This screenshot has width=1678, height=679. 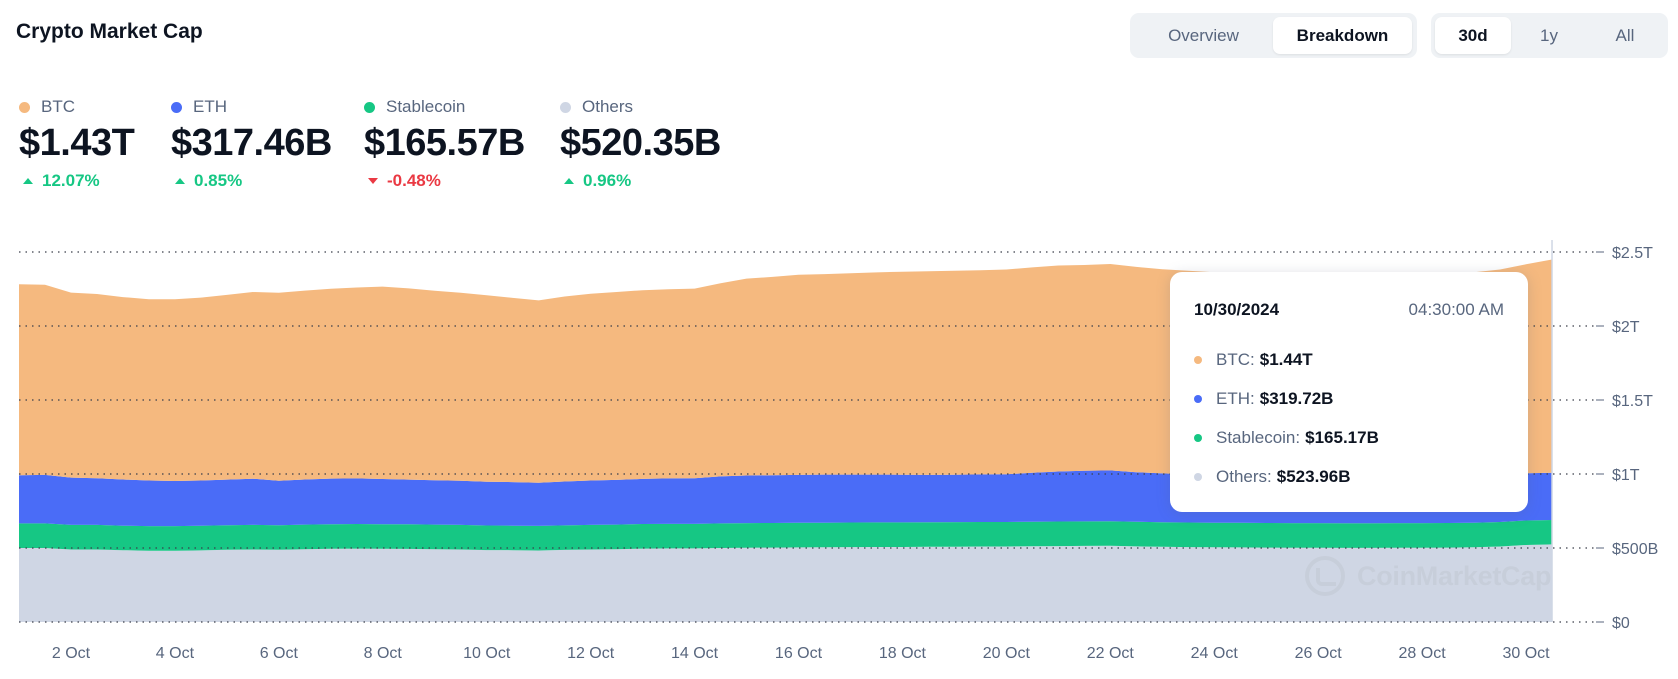 I want to click on stat-change: 12.07%, so click(x=76, y=181).